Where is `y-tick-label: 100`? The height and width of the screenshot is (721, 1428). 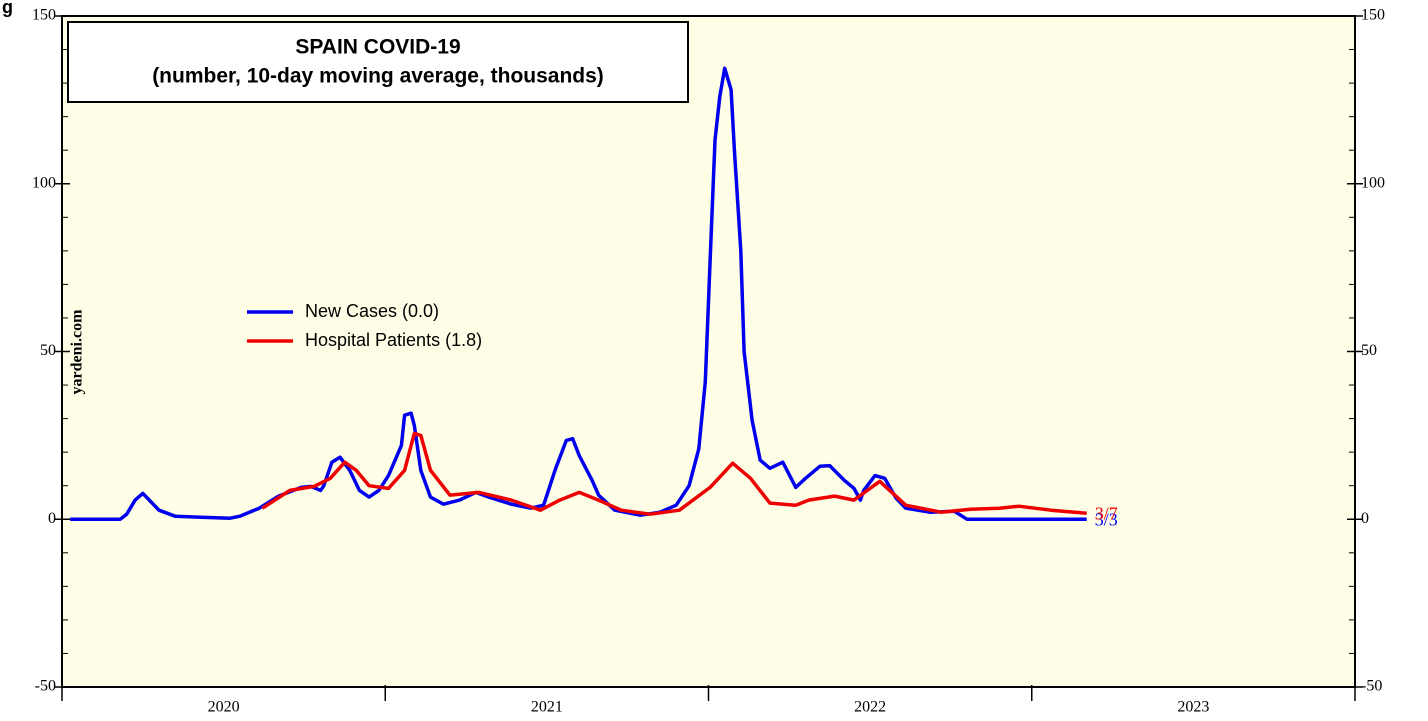
y-tick-label: 100 is located at coordinates (44, 182).